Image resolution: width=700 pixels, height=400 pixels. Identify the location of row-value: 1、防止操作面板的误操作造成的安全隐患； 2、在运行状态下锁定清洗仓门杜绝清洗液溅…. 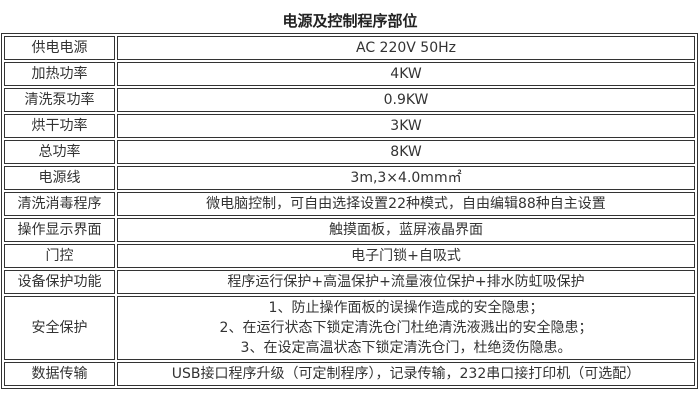
(406, 328).